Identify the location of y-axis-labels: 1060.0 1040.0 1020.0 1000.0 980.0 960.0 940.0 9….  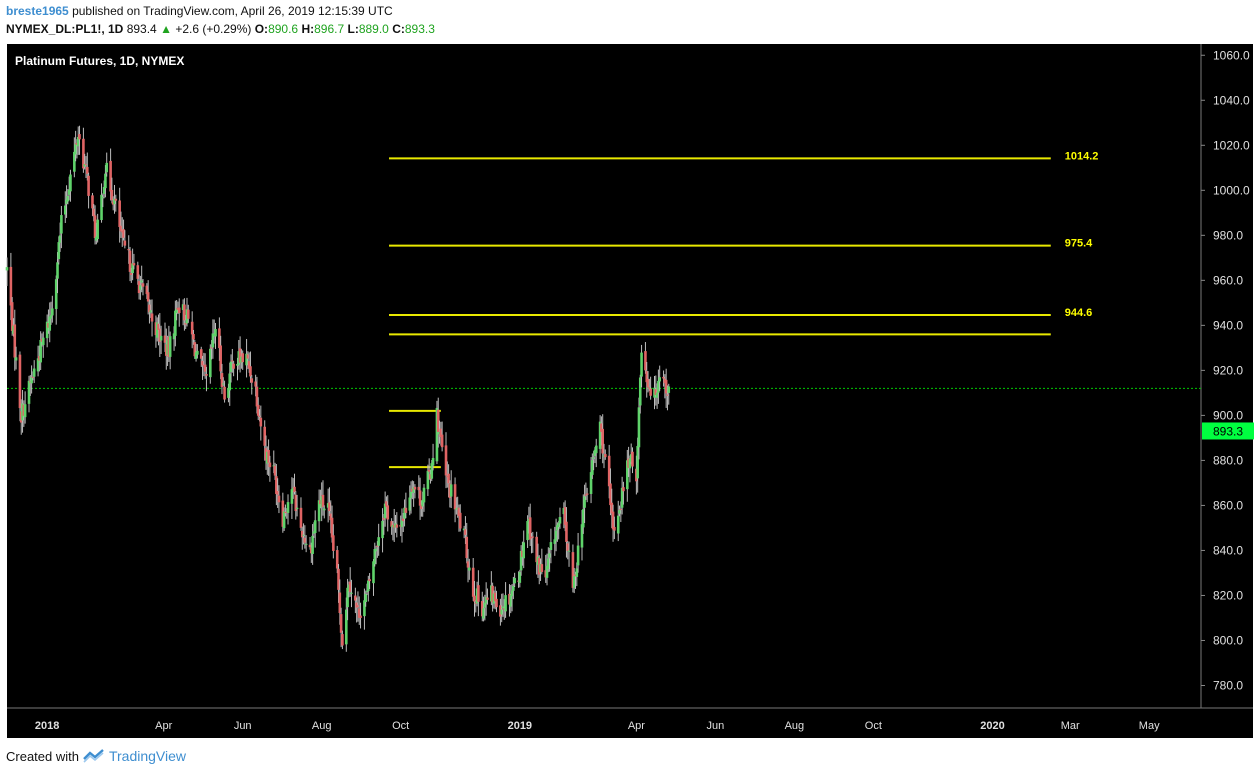
(1225, 370).